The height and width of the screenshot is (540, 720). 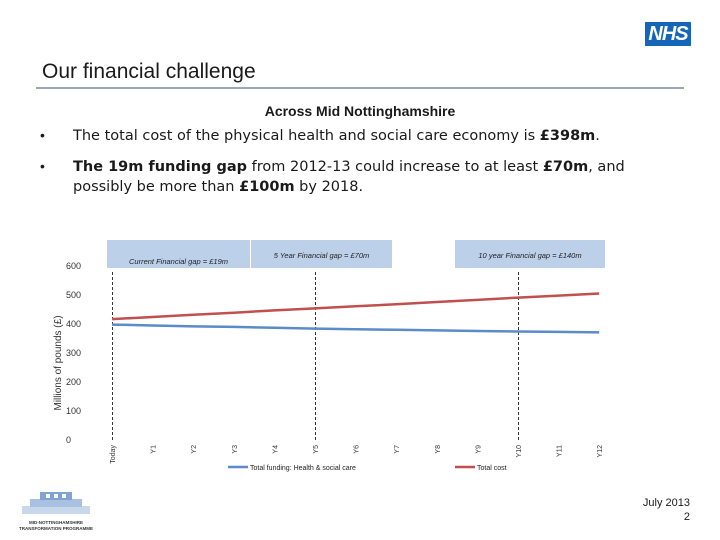 I want to click on y-tick-label: 600, so click(x=73, y=266).